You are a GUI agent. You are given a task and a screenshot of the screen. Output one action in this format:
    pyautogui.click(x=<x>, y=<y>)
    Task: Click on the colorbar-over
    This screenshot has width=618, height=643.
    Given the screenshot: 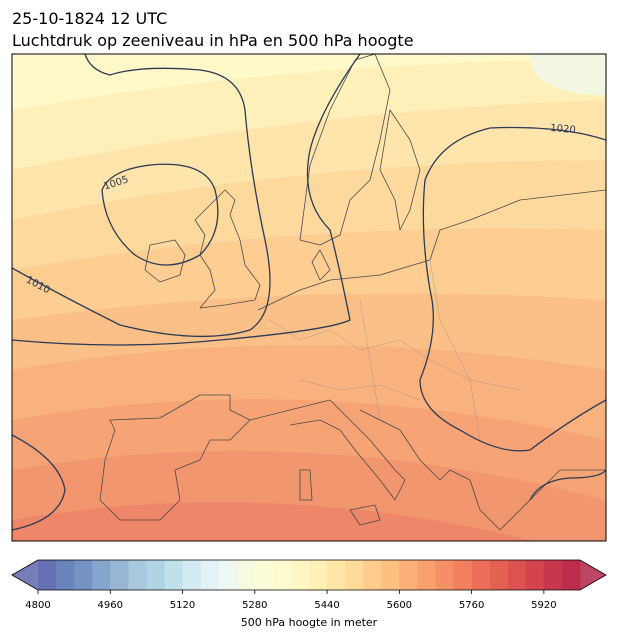 What is the action you would take?
    pyautogui.click(x=593, y=575)
    